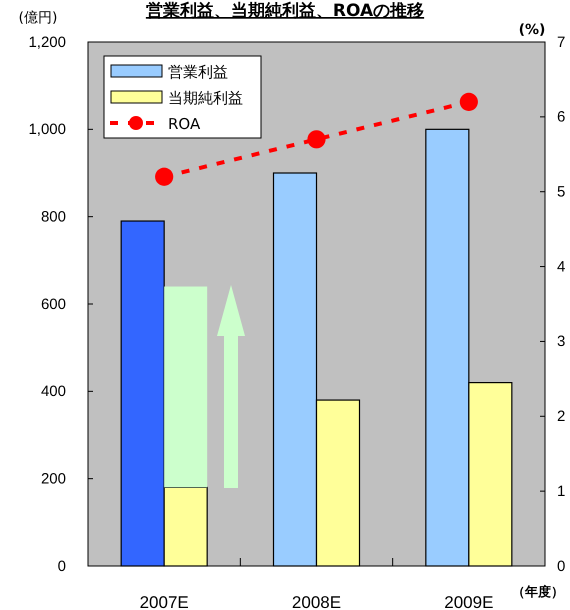  Describe the element at coordinates (561, 267) in the screenshot. I see `y2-tick-label: 4` at that location.